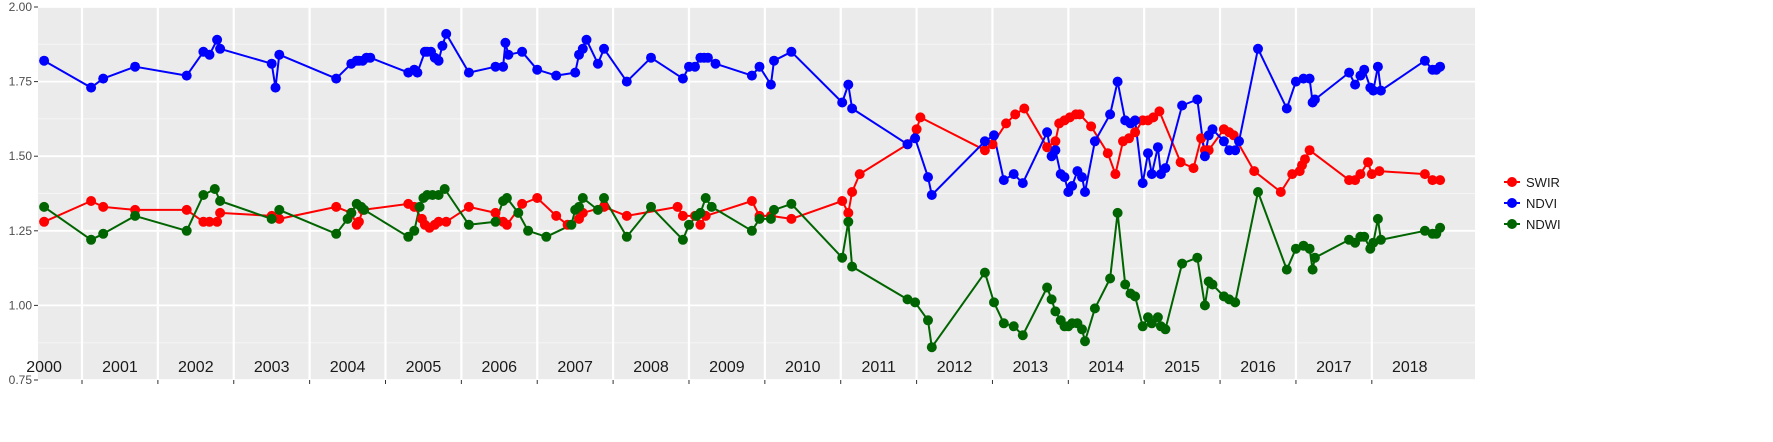  What do you see at coordinates (955, 367) in the screenshot?
I see `year-label: 2012` at bounding box center [955, 367].